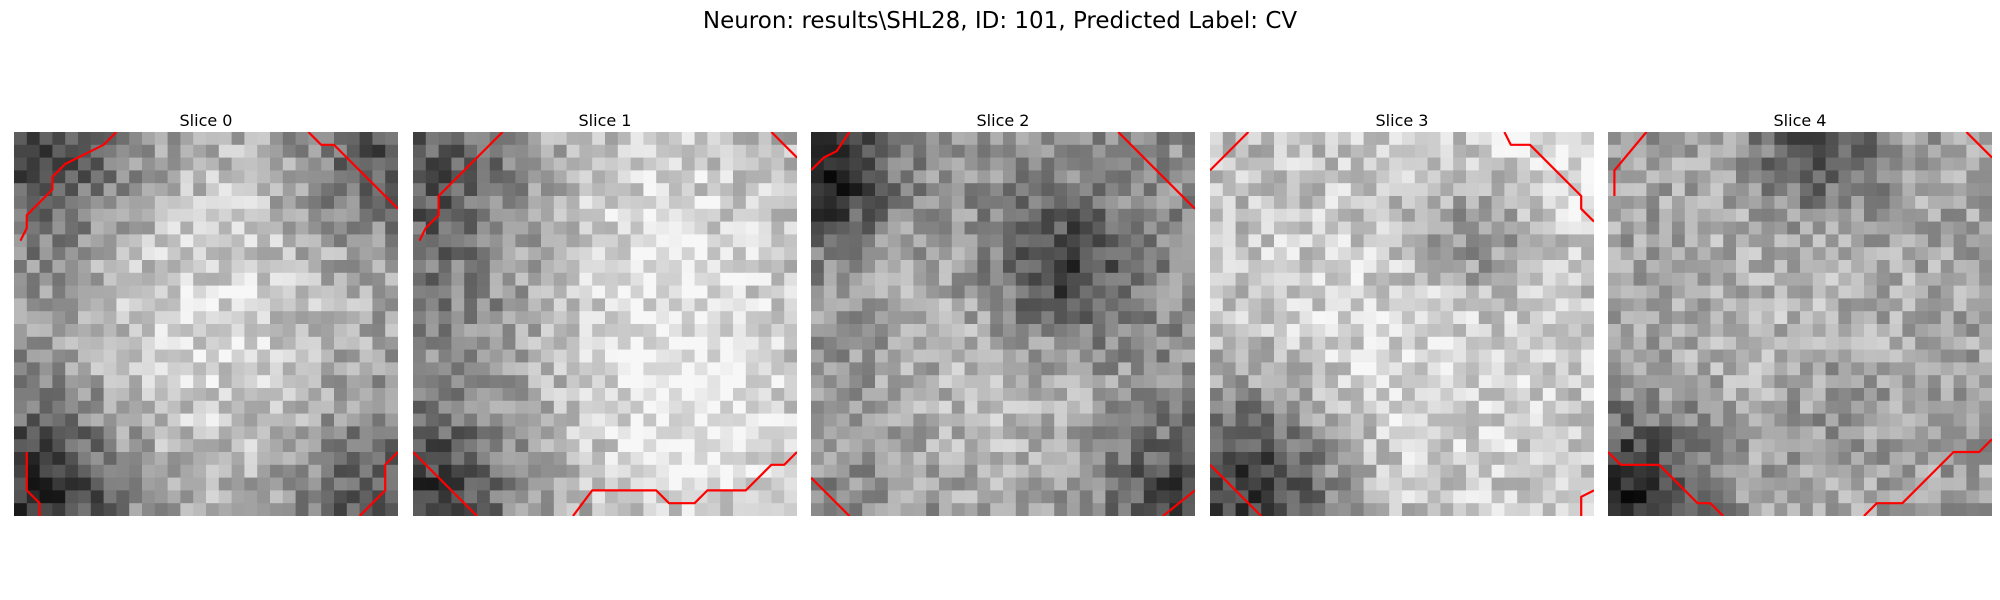  I want to click on slice-panel-4: Slice 4, so click(1800, 313).